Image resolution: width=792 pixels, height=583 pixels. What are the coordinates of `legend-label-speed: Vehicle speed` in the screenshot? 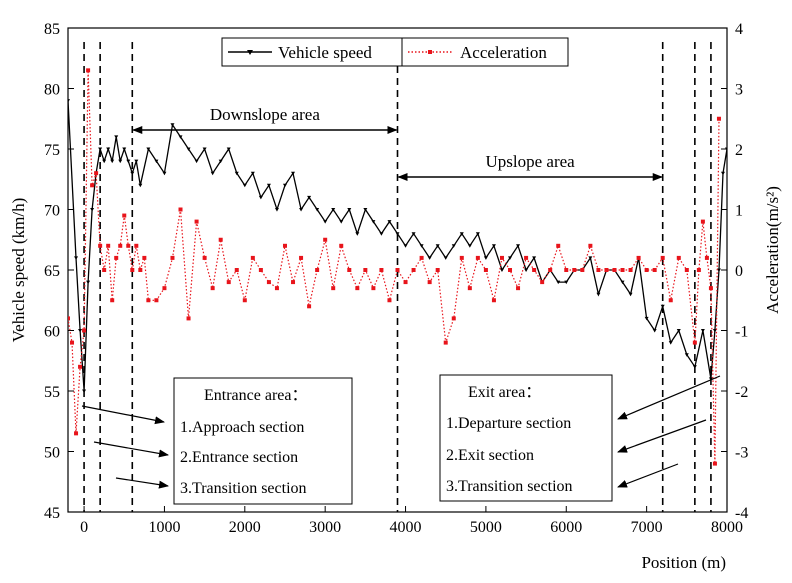 It's located at (325, 52).